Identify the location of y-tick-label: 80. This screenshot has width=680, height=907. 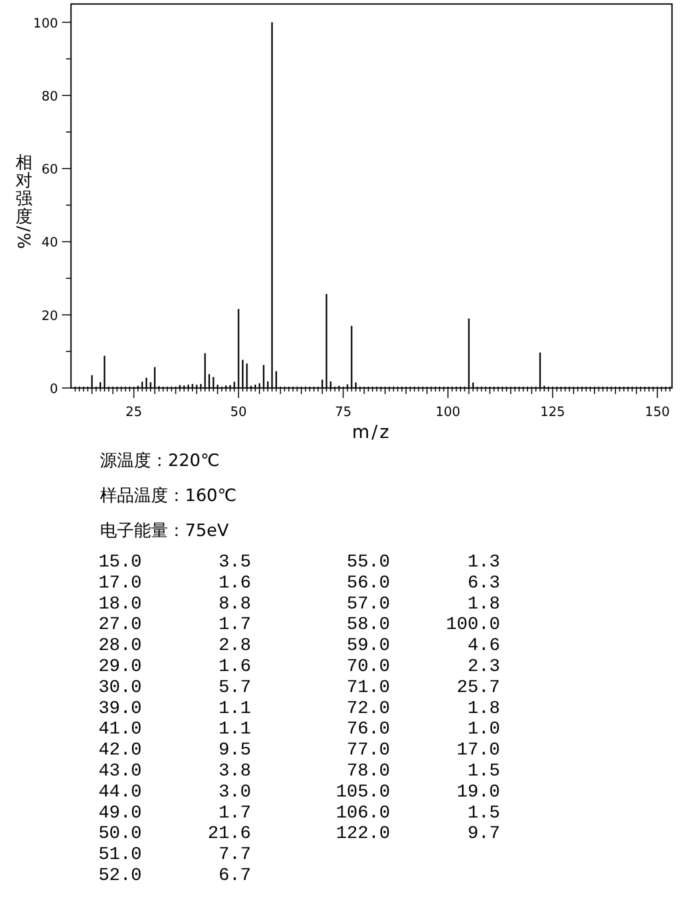
(49, 96).